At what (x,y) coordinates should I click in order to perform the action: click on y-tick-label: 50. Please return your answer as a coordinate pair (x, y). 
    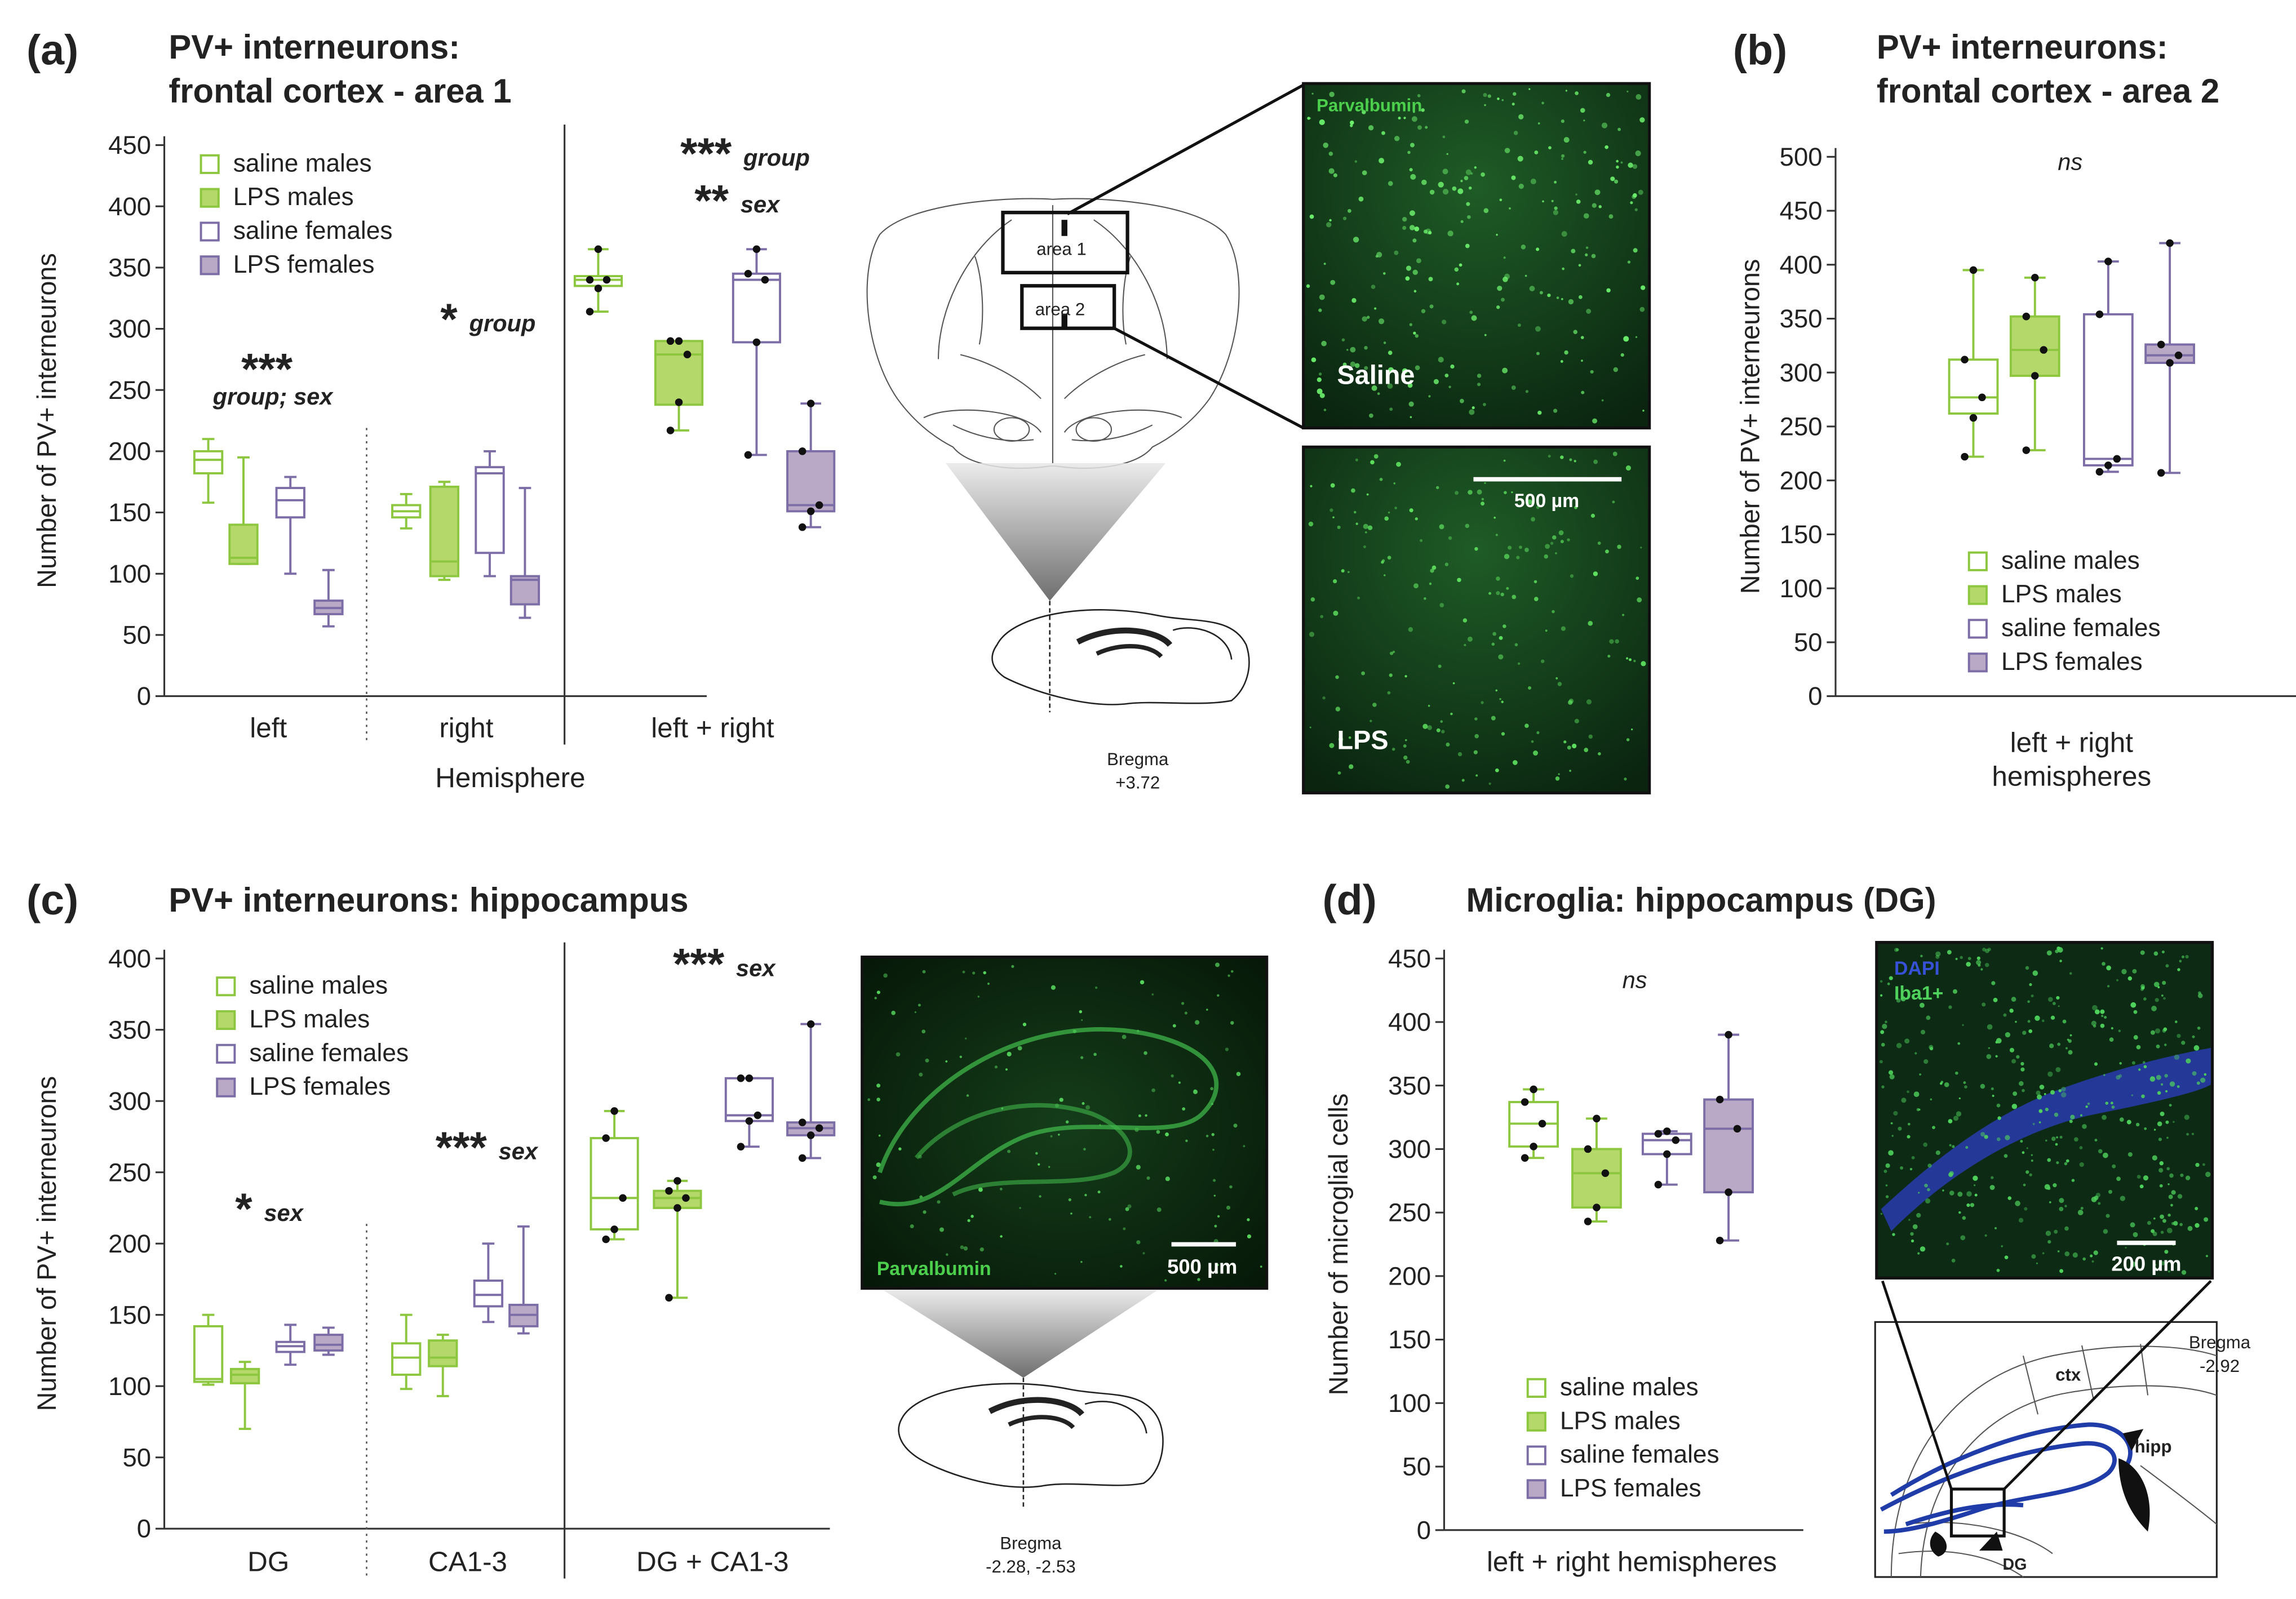
    Looking at the image, I should click on (1416, 1467).